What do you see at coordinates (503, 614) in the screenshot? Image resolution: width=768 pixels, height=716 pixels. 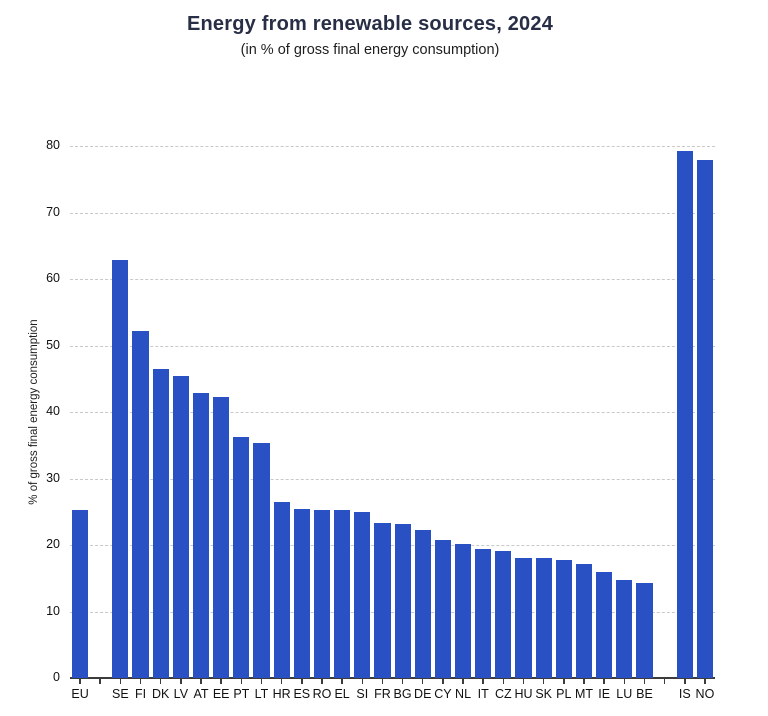 I see `bar-CZ` at bounding box center [503, 614].